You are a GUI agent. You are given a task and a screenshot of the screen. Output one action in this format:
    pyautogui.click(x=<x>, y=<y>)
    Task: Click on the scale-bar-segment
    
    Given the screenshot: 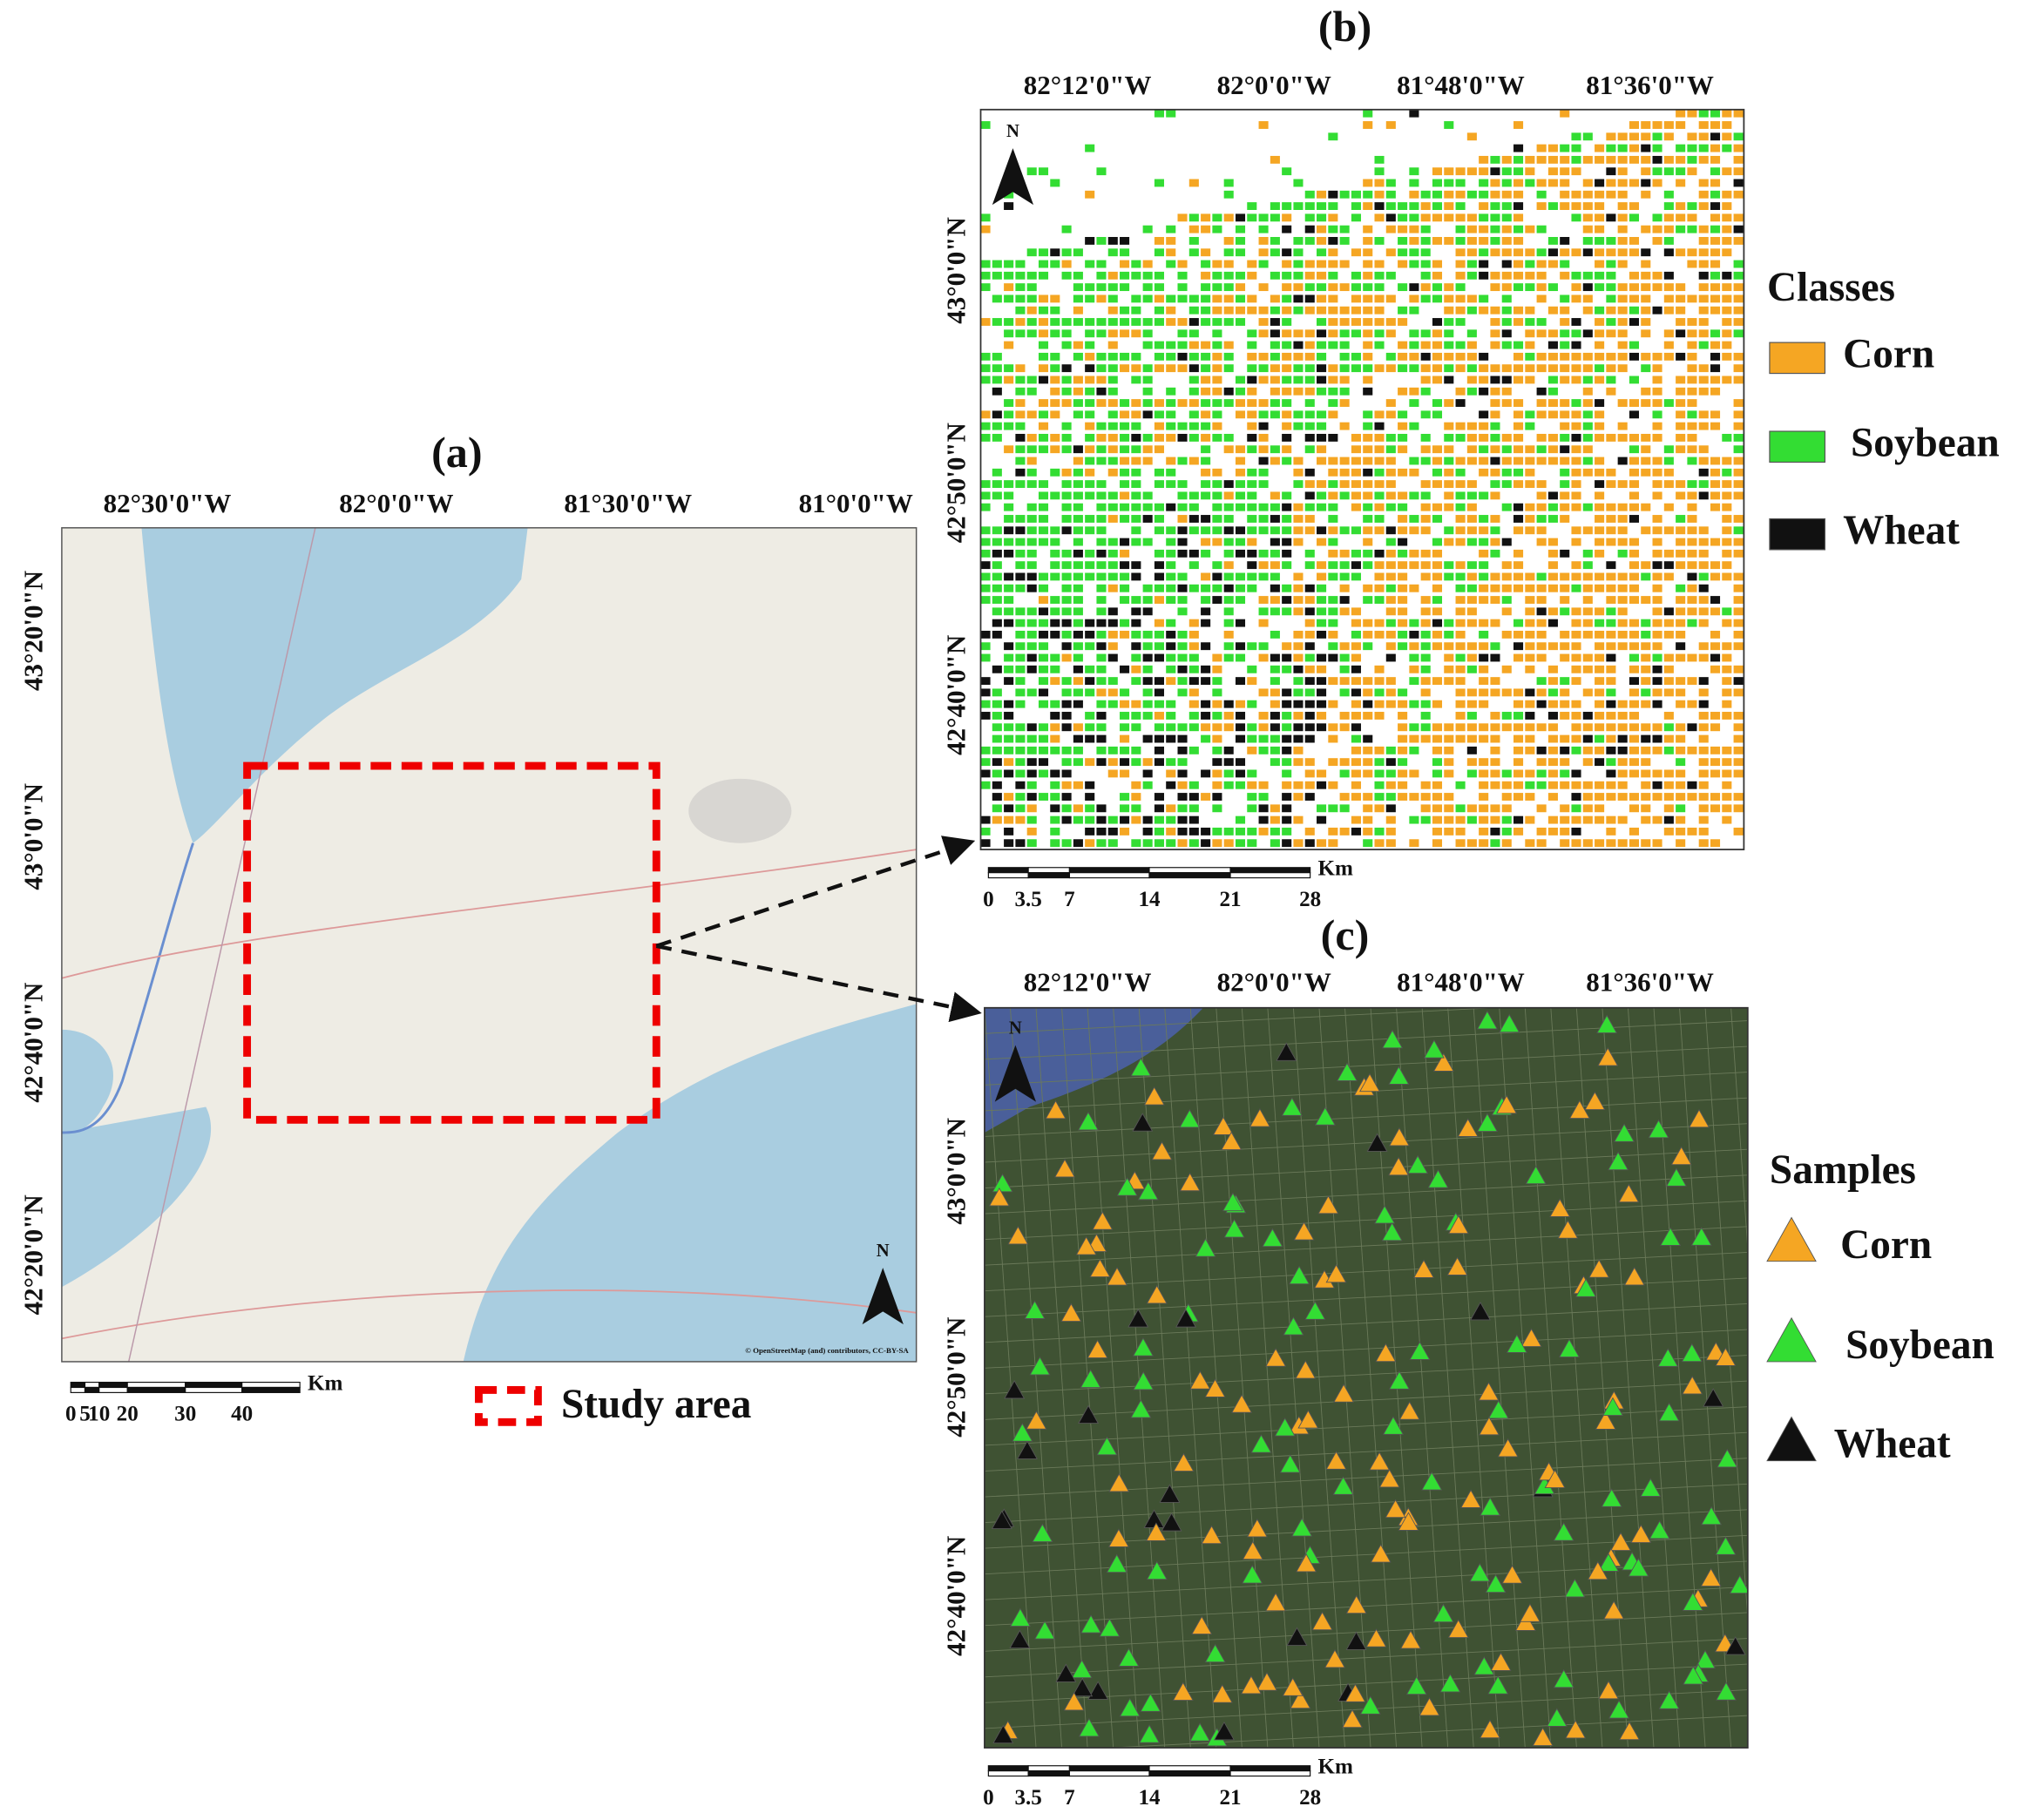 What is the action you would take?
    pyautogui.click(x=1190, y=1768)
    